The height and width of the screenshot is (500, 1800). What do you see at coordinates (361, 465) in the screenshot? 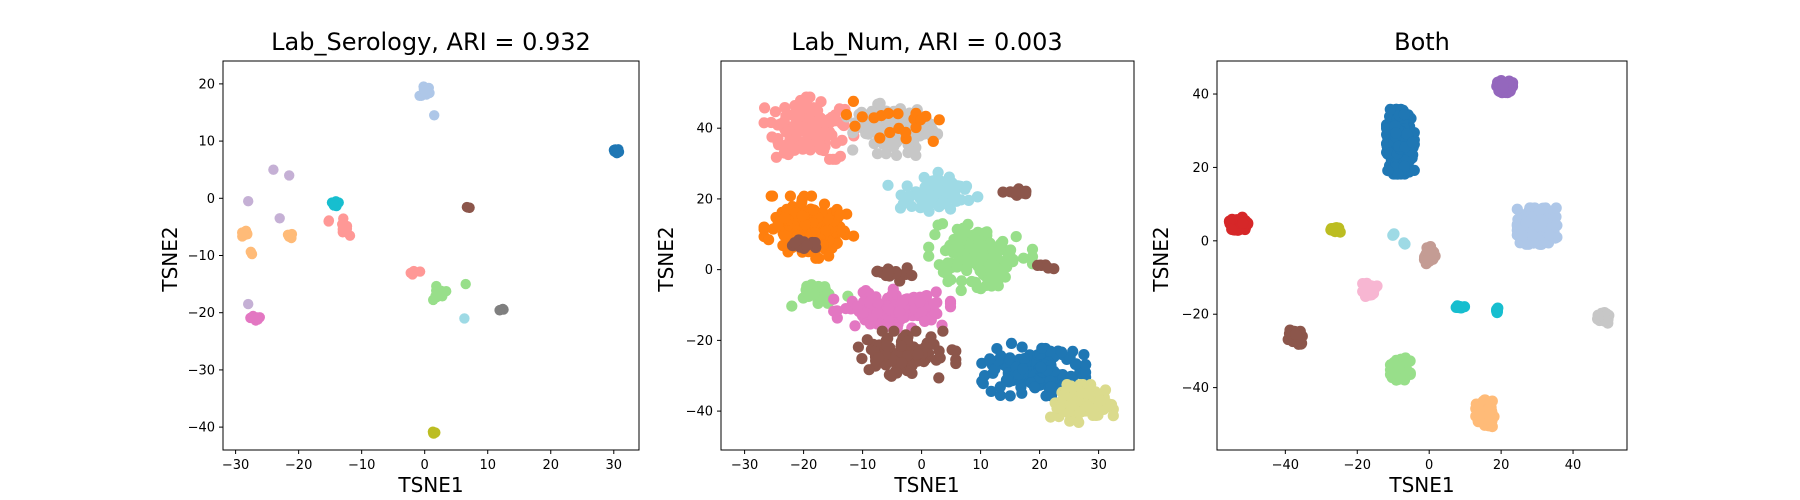
I see `x-tick-label: −10` at bounding box center [361, 465].